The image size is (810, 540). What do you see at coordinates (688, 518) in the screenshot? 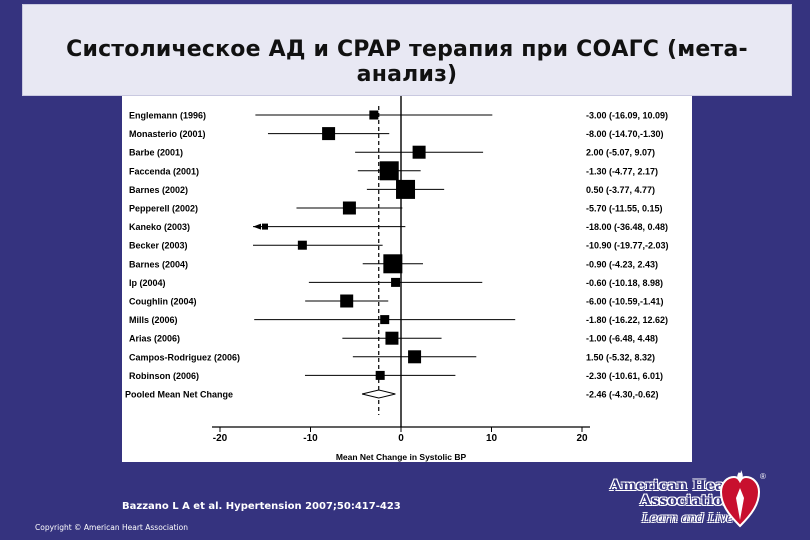
I see `aha-tagline: Learn and Live` at bounding box center [688, 518].